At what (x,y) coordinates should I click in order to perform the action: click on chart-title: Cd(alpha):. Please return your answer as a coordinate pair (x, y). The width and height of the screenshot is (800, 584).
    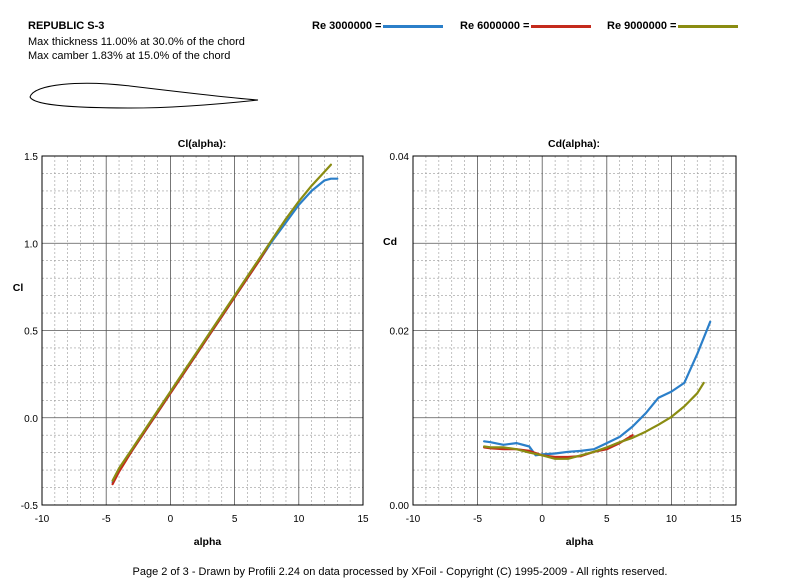
    Looking at the image, I should click on (574, 144).